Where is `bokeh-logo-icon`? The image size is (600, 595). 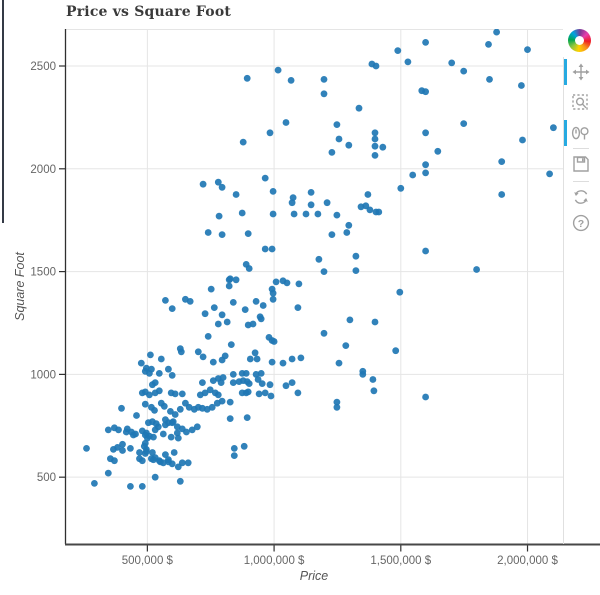 bokeh-logo-icon is located at coordinates (579, 40).